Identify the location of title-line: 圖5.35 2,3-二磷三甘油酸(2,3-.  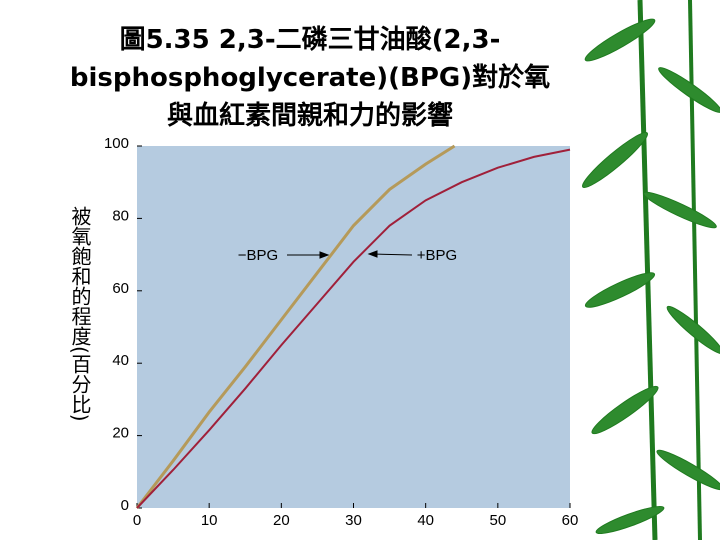
(310, 40).